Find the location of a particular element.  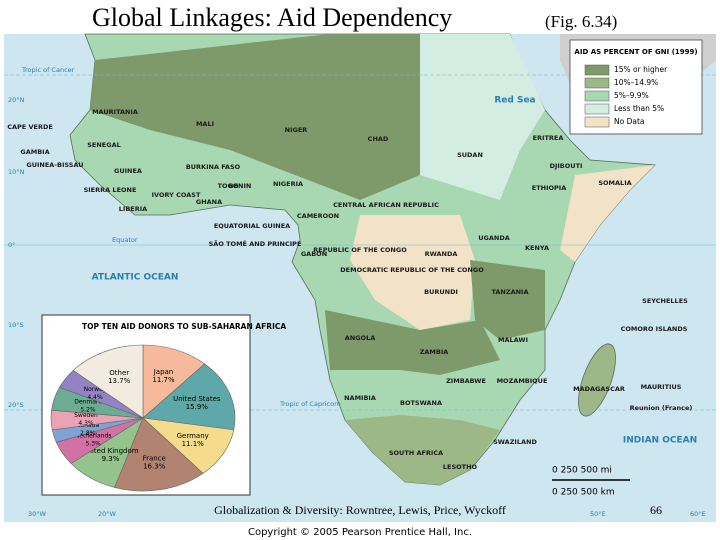

madagascar is located at coordinates (597, 380).